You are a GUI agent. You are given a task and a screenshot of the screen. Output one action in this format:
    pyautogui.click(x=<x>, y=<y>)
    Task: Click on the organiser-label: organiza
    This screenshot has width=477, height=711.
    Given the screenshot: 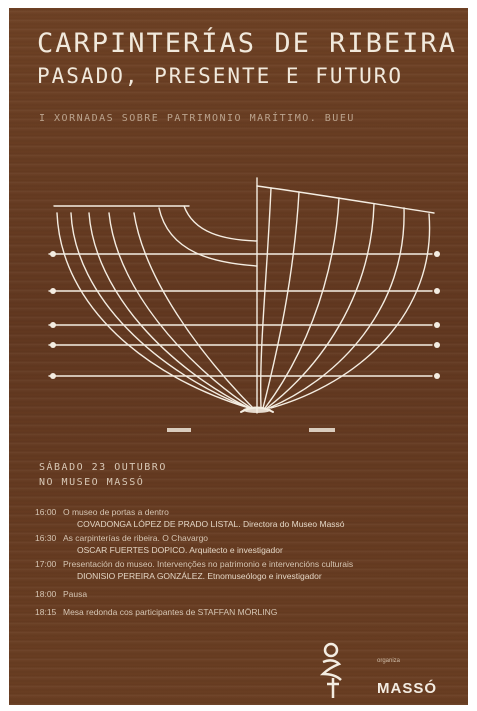 What is the action you would take?
    pyautogui.click(x=389, y=661)
    